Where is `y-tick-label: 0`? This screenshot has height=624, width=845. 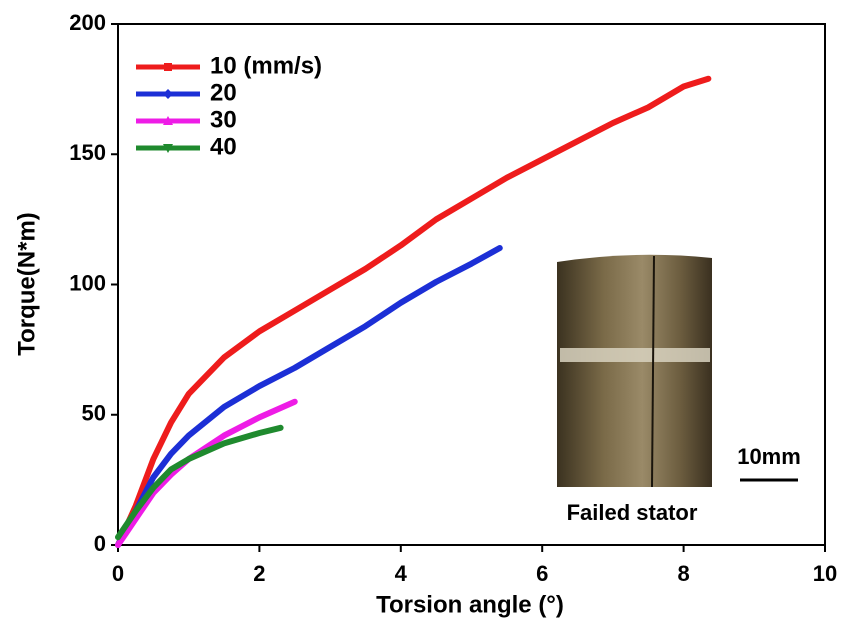 y-tick-label: 0 is located at coordinates (100, 543).